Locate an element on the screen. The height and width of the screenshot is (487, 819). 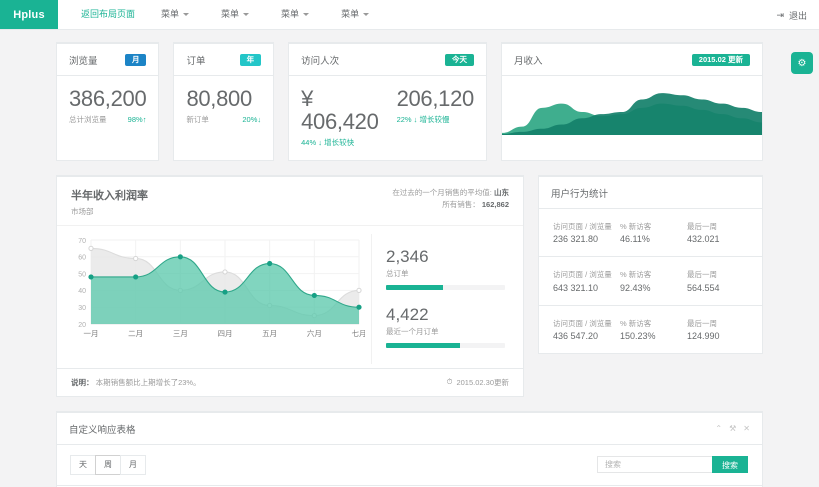
behavior-key: 访问页面 / 浏览量 is located at coordinates (582, 275).